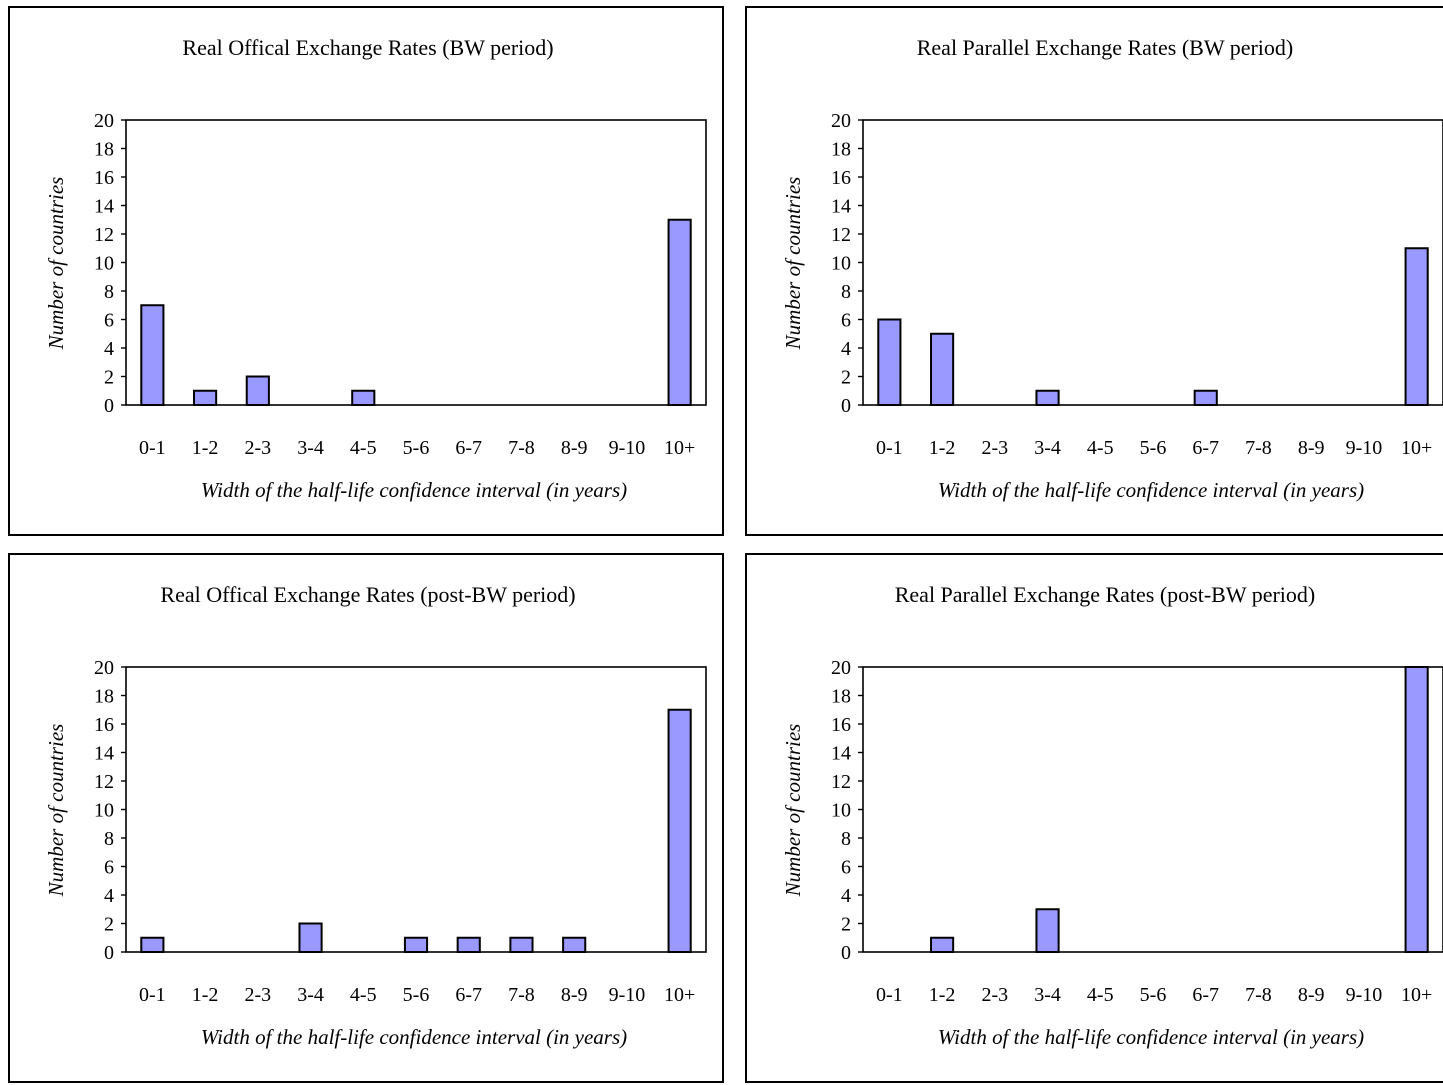 The image size is (1443, 1085). I want to click on chart-title: Real Offical Exchange Rates (BW period), so click(367, 47).